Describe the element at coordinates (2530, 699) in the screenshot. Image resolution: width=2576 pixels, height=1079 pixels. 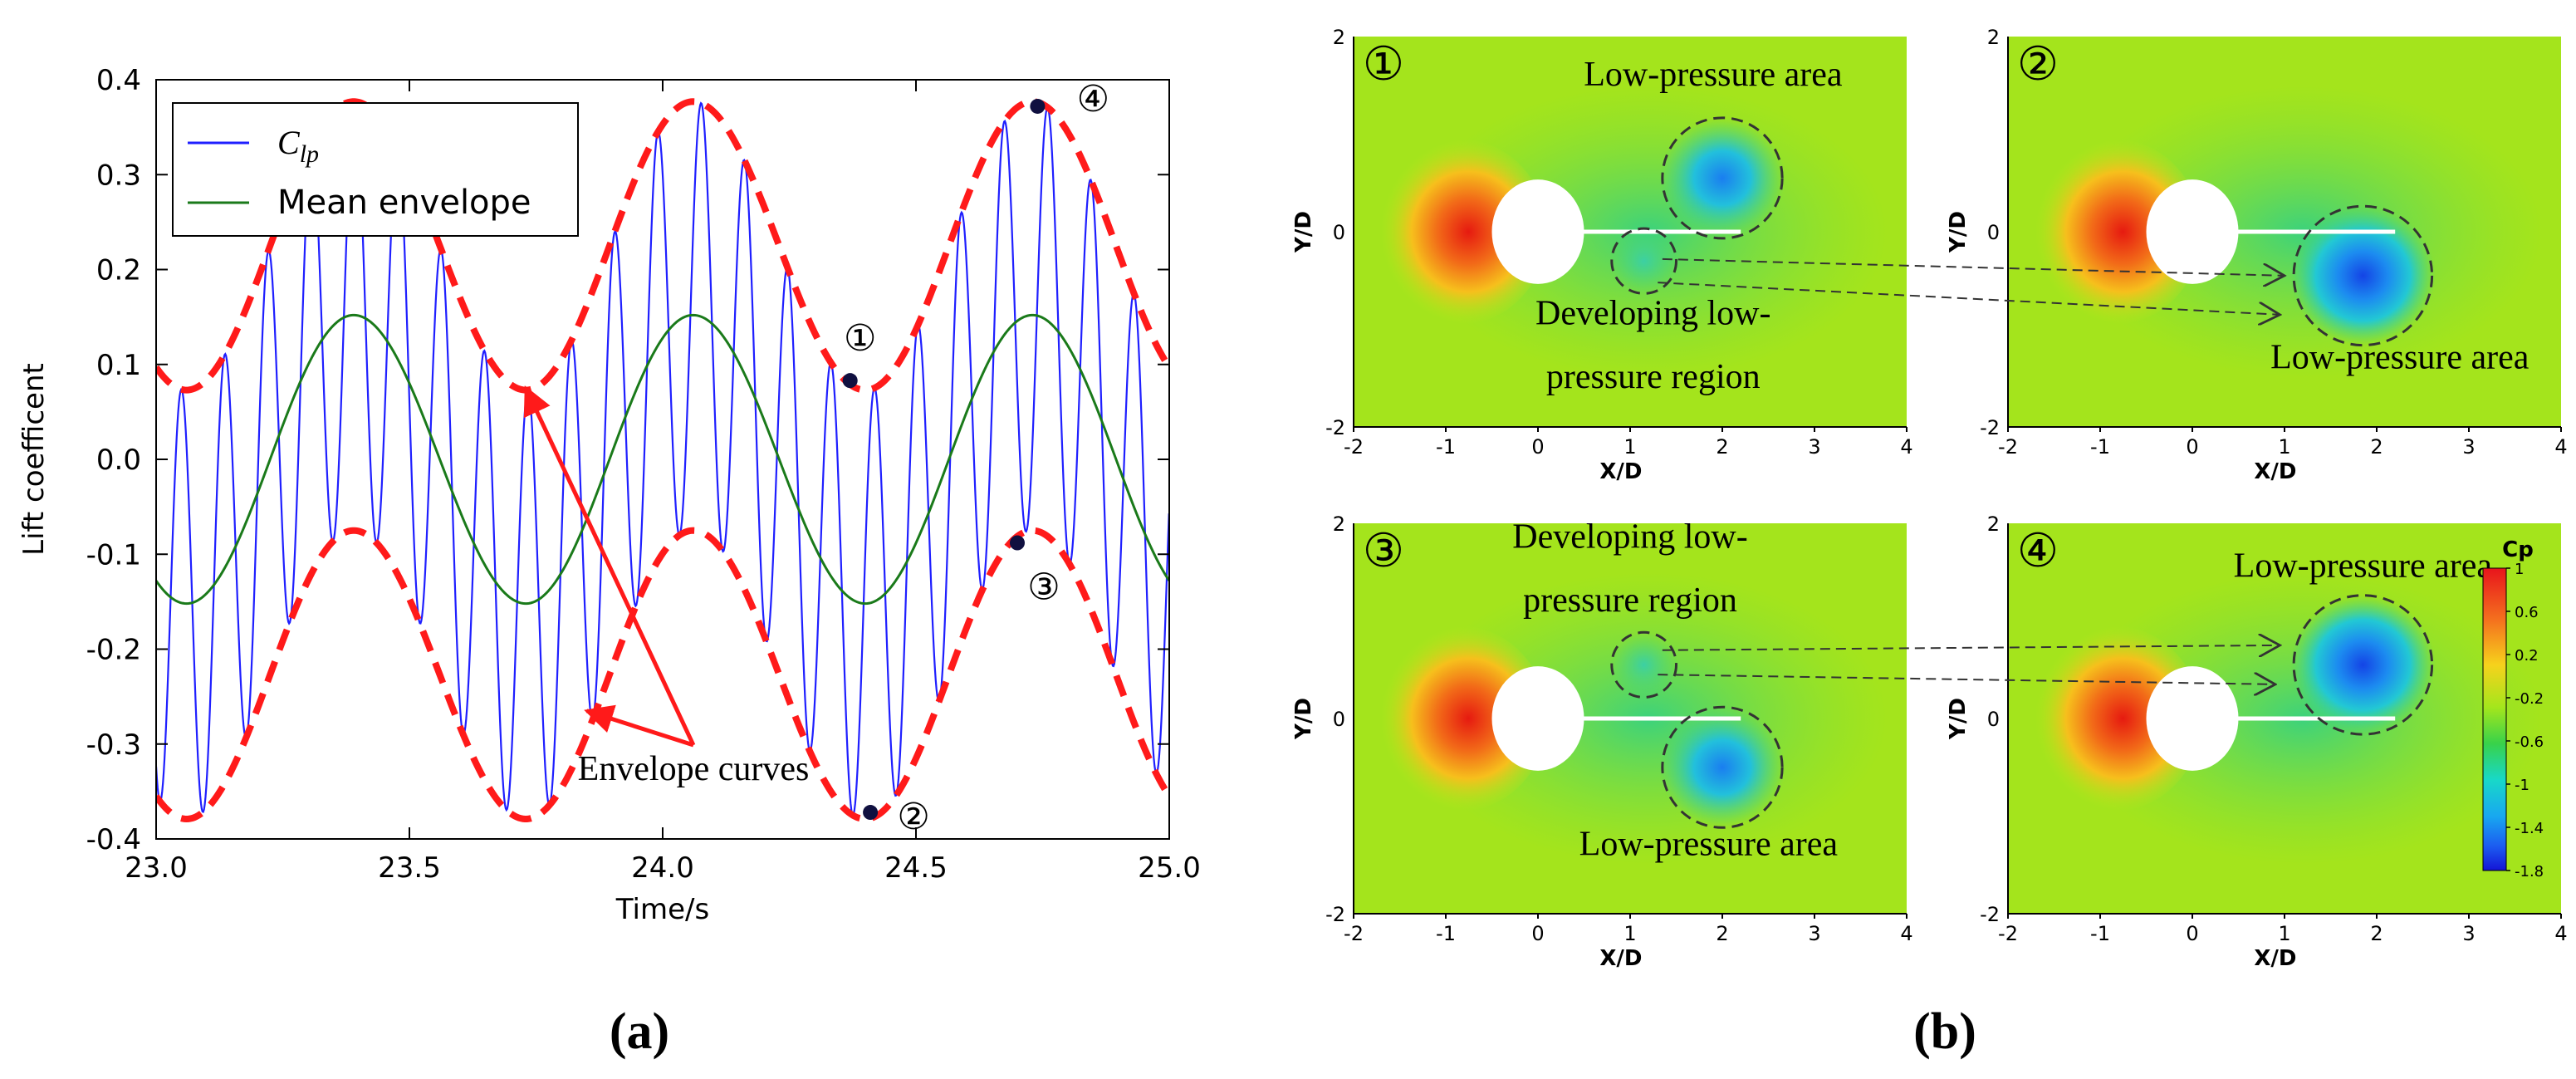
I see `colorbar-tick-label: -0.2` at that location.